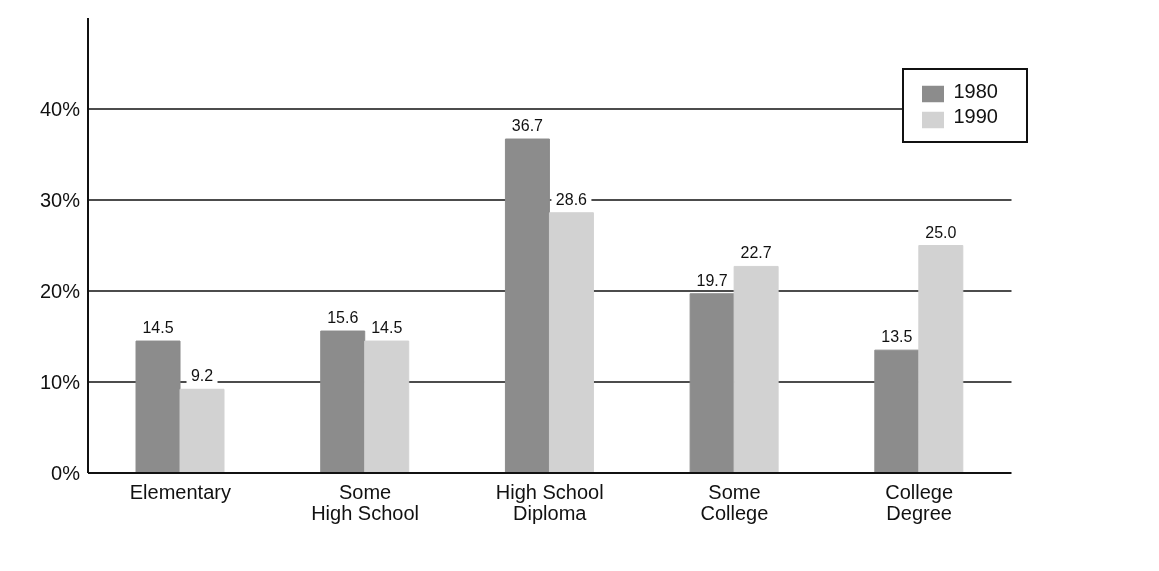 This screenshot has height=571, width=1159. Describe the element at coordinates (202, 376) in the screenshot. I see `data-label: 9.2` at that location.